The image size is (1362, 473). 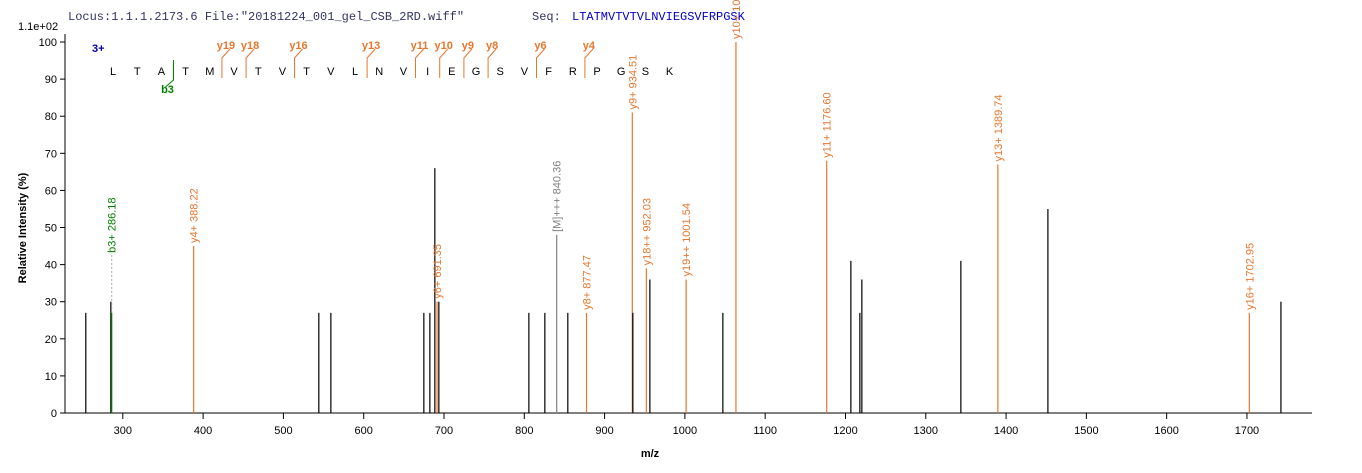 I want to click on x-tick-label: 1500, so click(x=1086, y=431).